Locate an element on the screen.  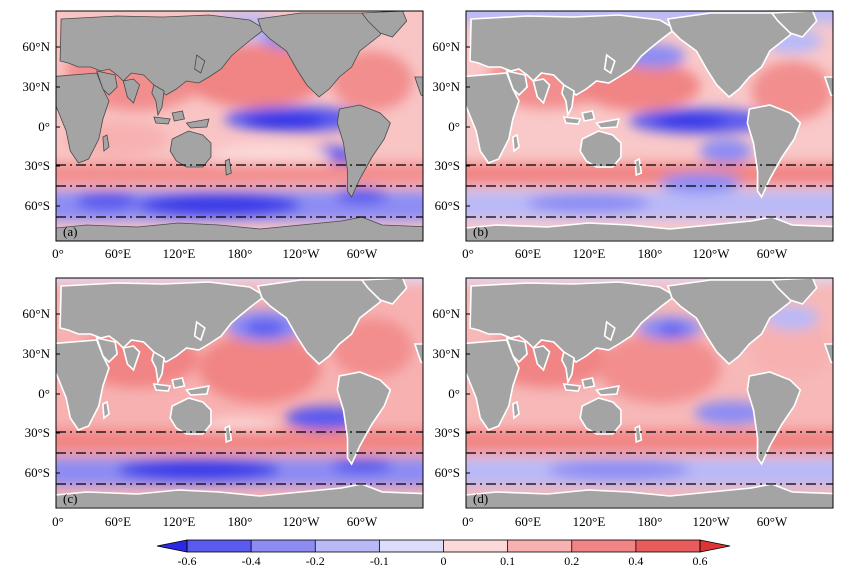
lat-axis-top-right: 60°N 30°N 0° 30°S 60°S is located at coordinates (446, 126).